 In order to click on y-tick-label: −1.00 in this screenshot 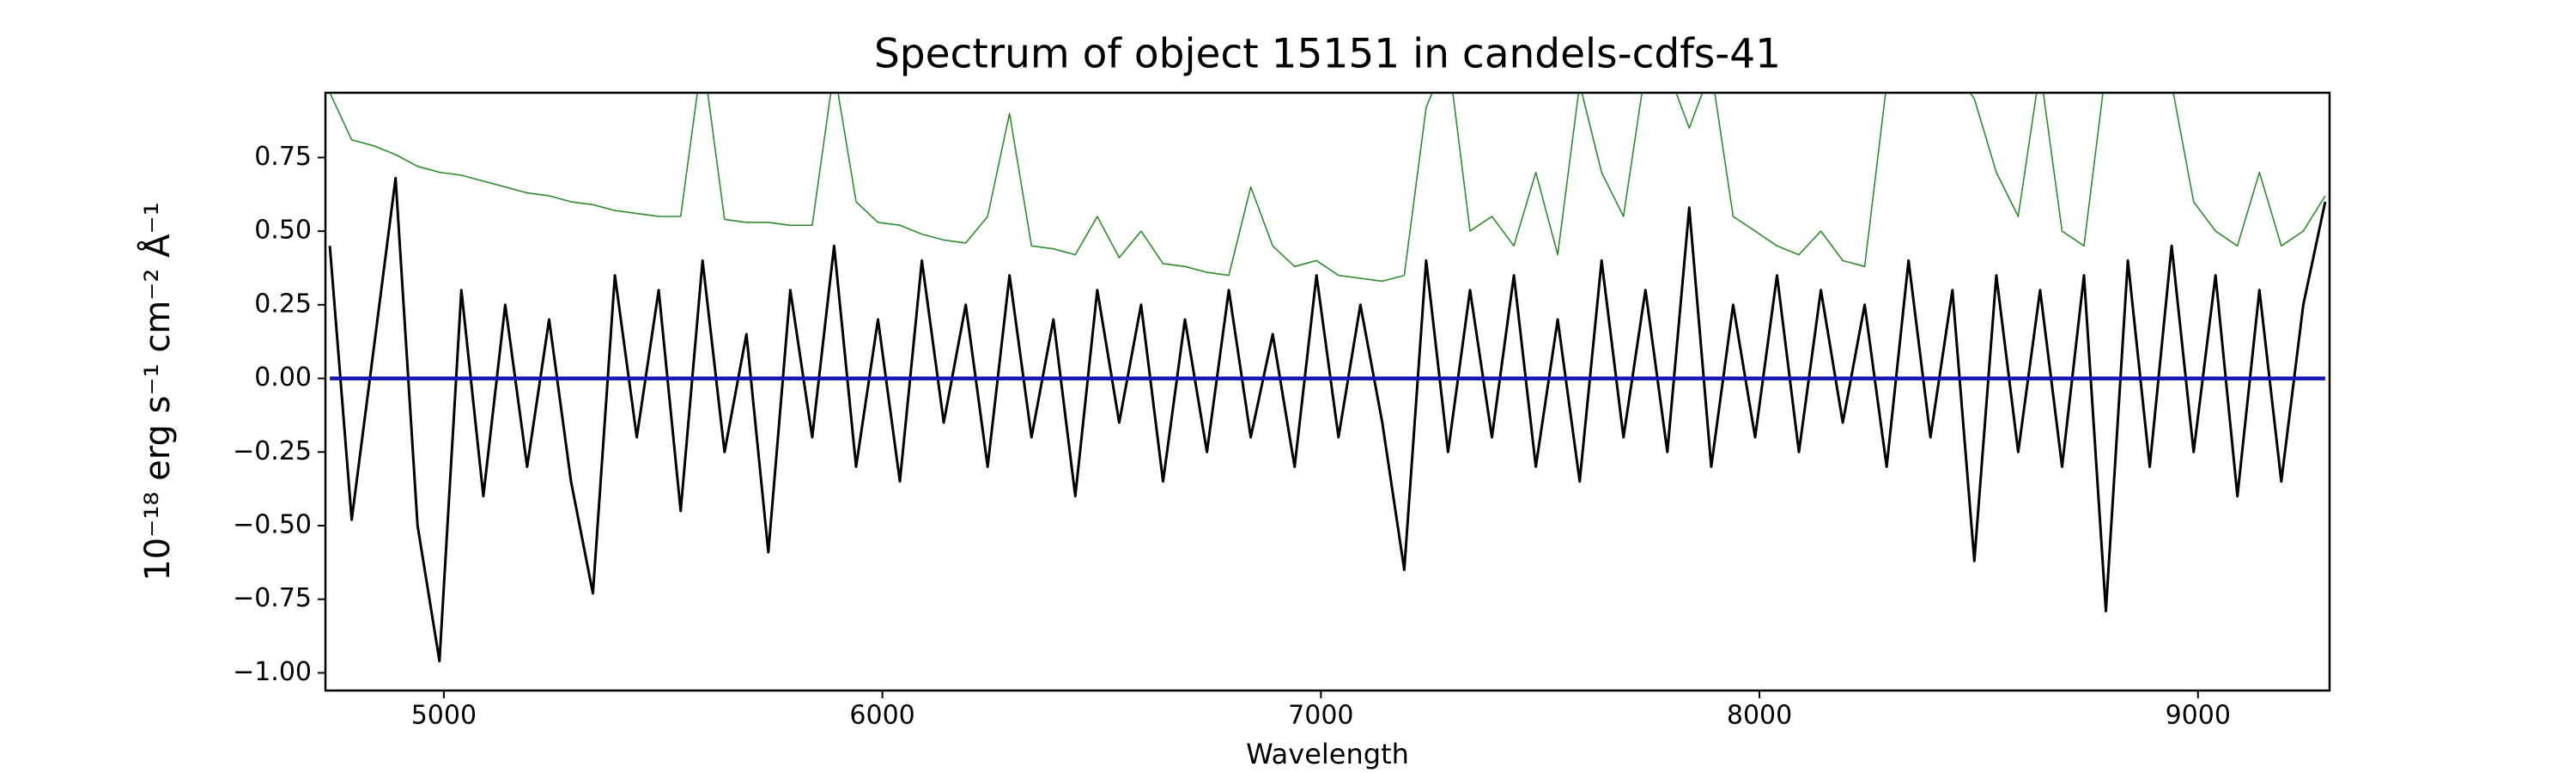, I will do `click(272, 672)`.